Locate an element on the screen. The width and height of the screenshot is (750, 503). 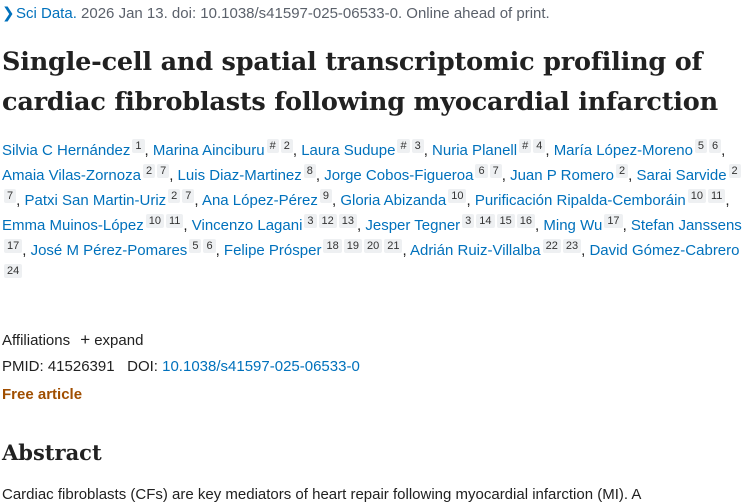
expand-affiliations-button: + expand is located at coordinates (112, 339).